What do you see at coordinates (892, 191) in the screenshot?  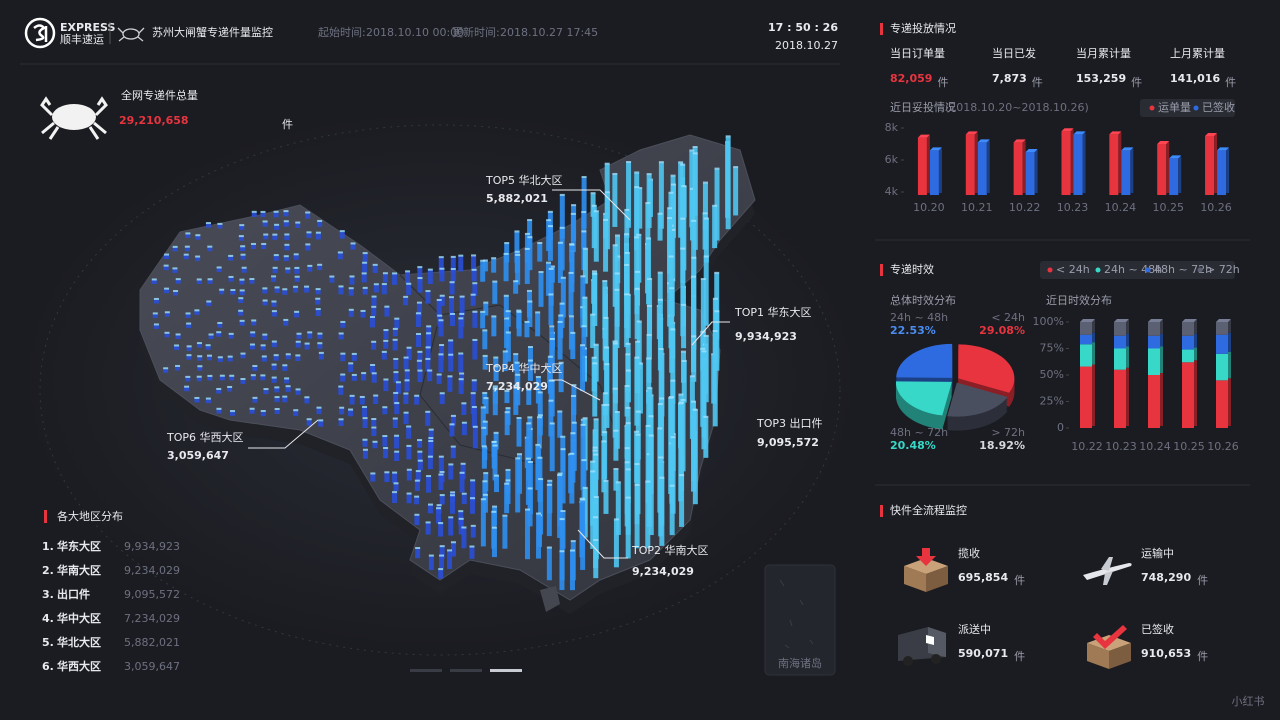 I see `y-tick-label: 4k` at bounding box center [892, 191].